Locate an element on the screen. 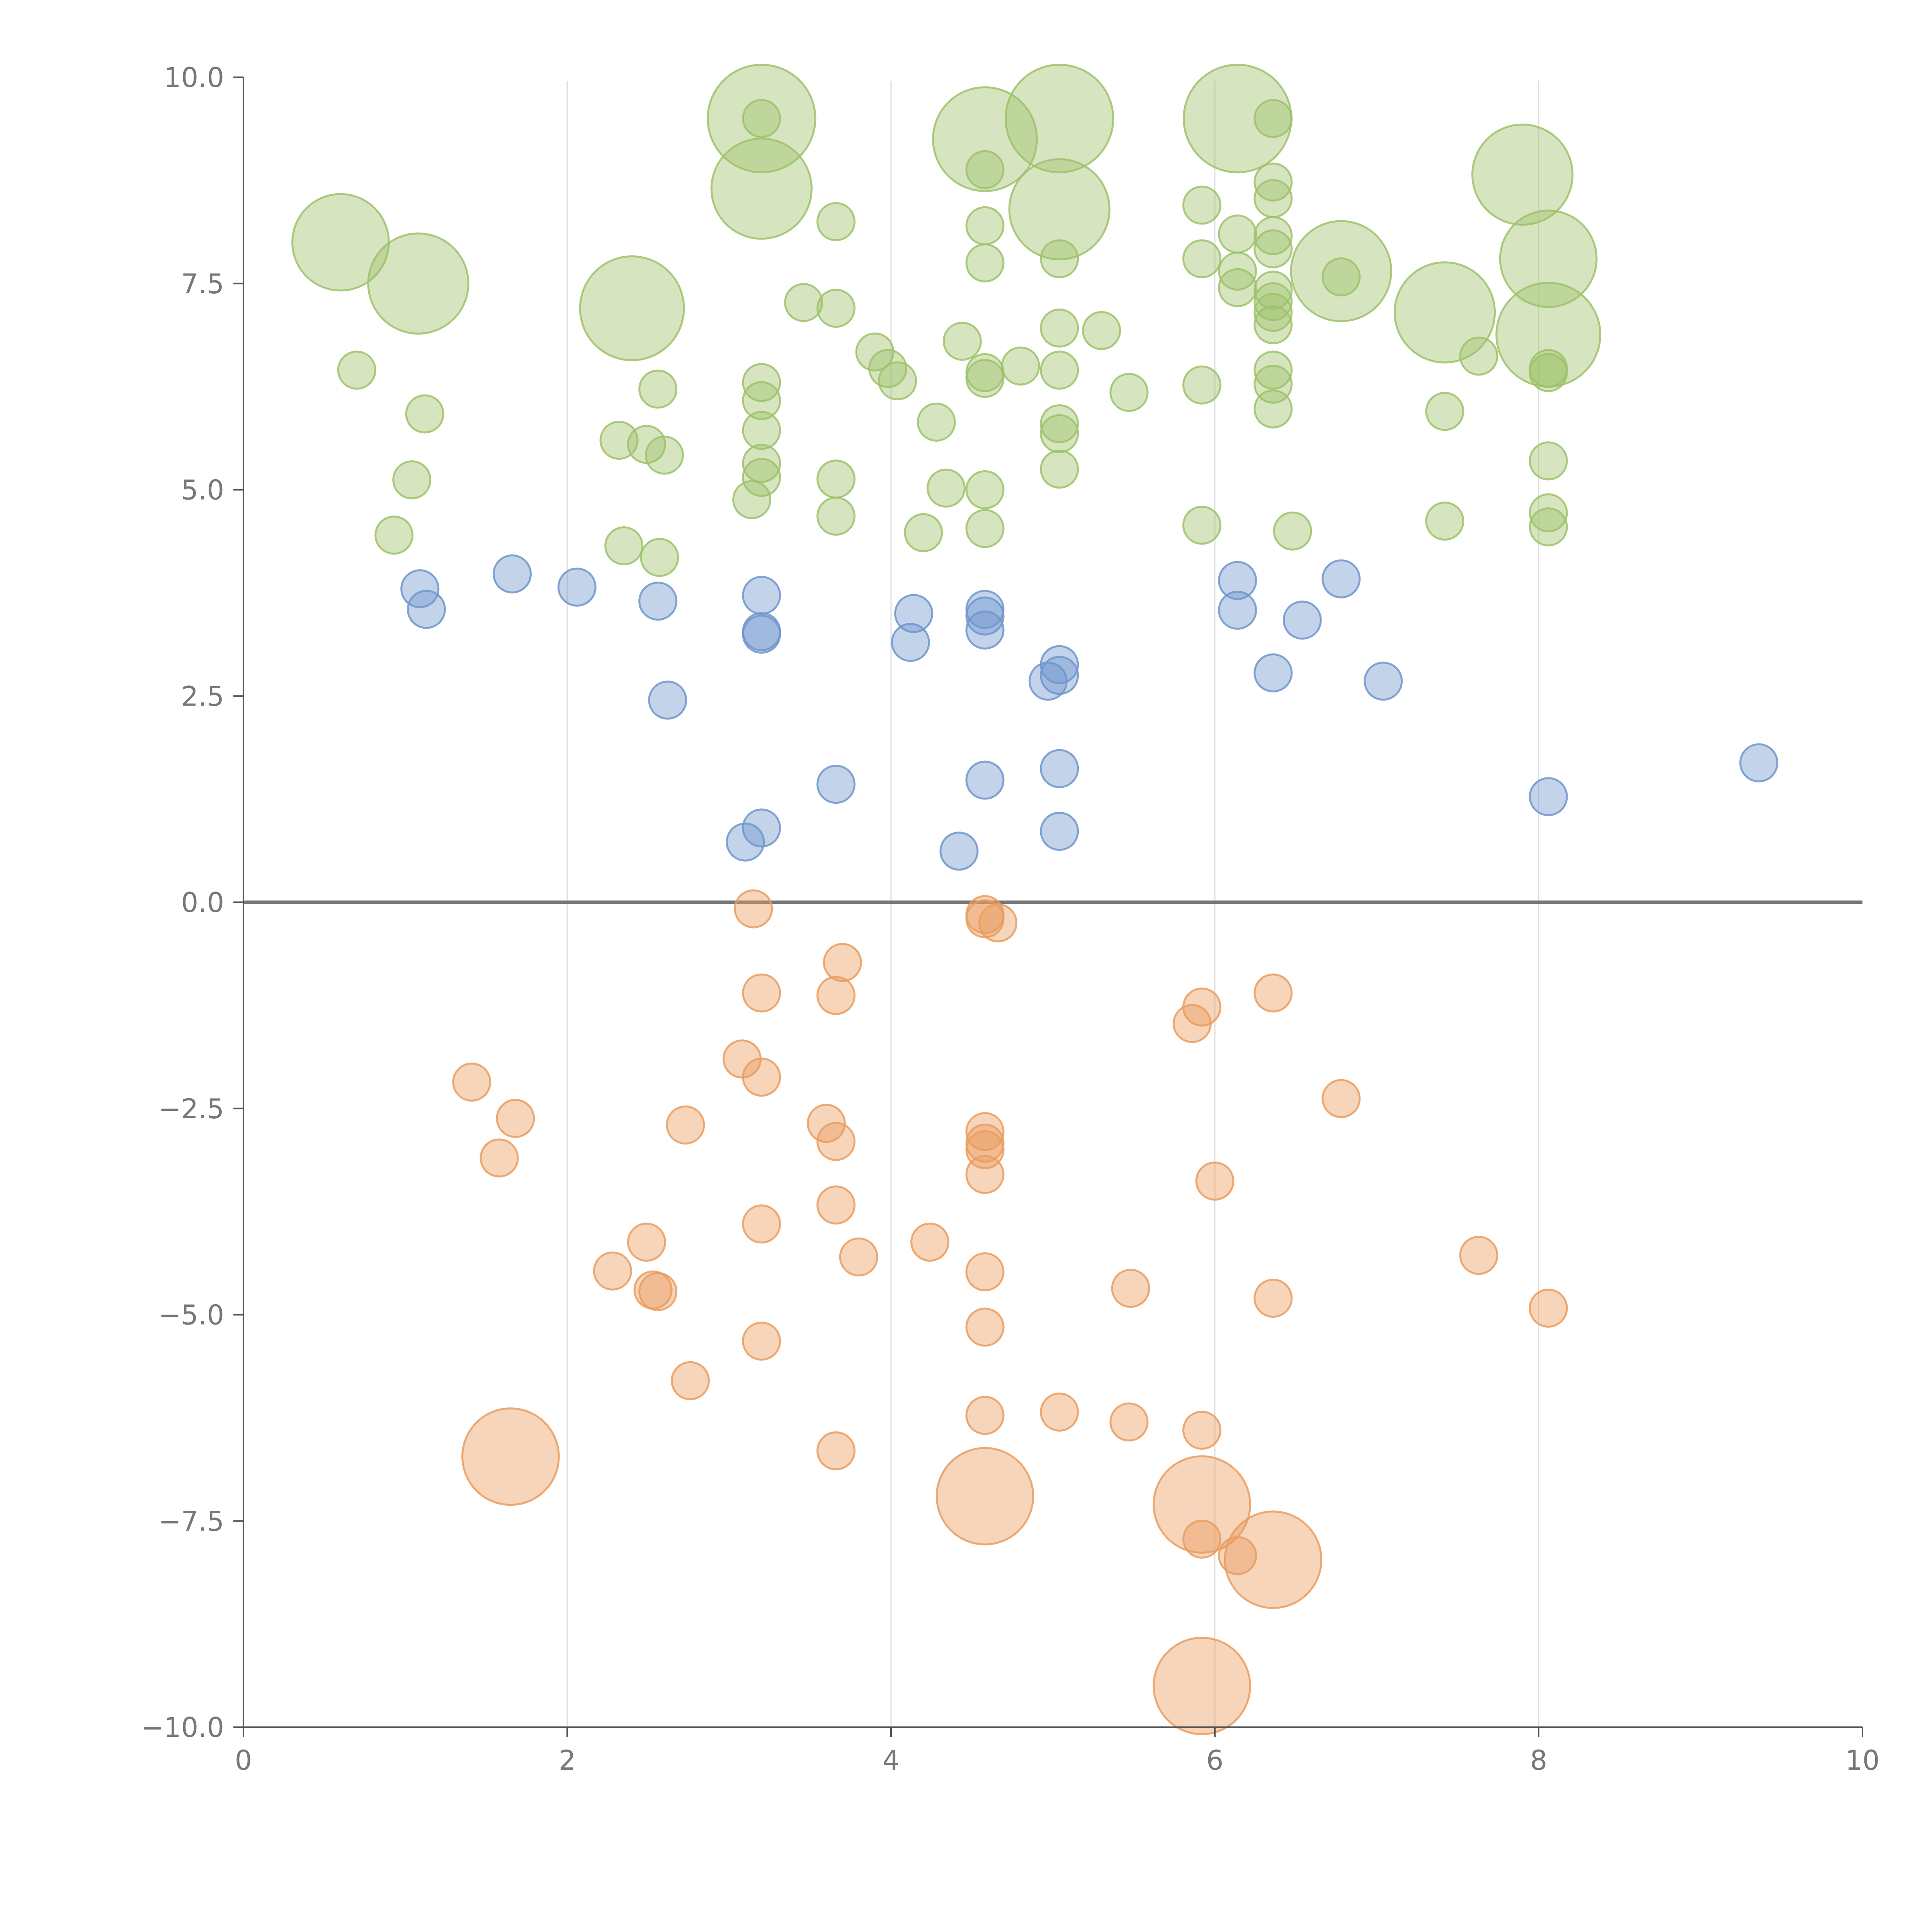  y-tick-label-4: 0.0 is located at coordinates (202, 903).